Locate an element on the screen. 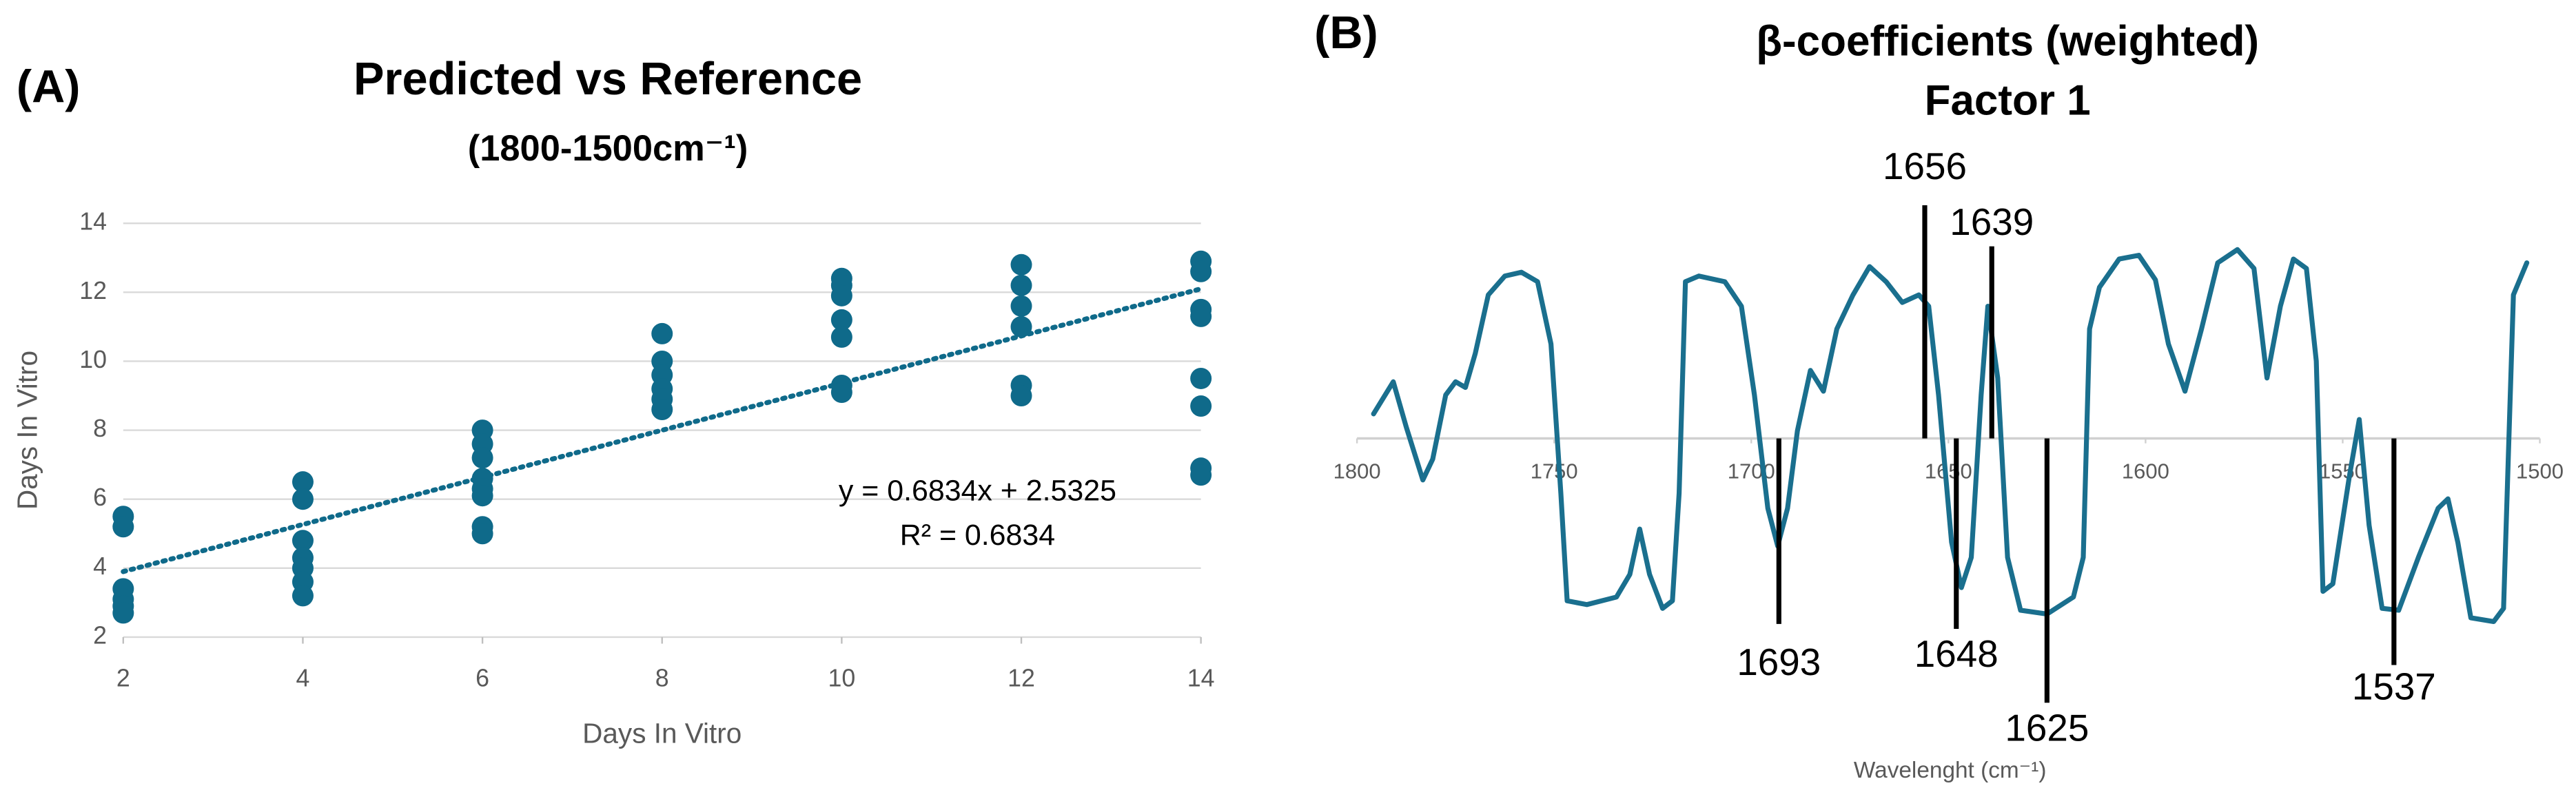 This screenshot has height=799, width=2576. y-tick-label: 4 is located at coordinates (100, 566).